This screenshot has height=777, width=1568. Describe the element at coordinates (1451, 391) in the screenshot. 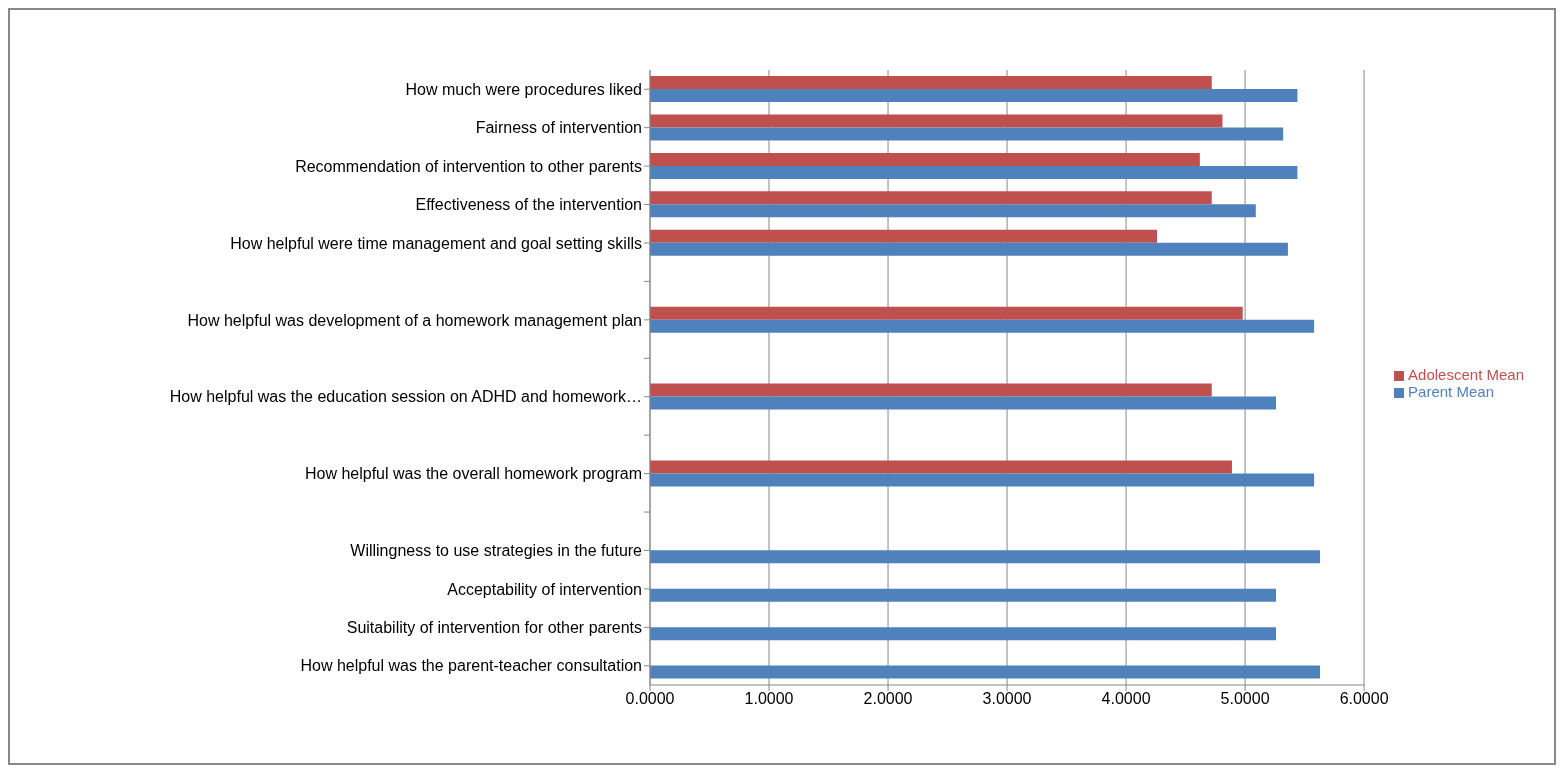

I see `legend-label: Parent Mean` at that location.